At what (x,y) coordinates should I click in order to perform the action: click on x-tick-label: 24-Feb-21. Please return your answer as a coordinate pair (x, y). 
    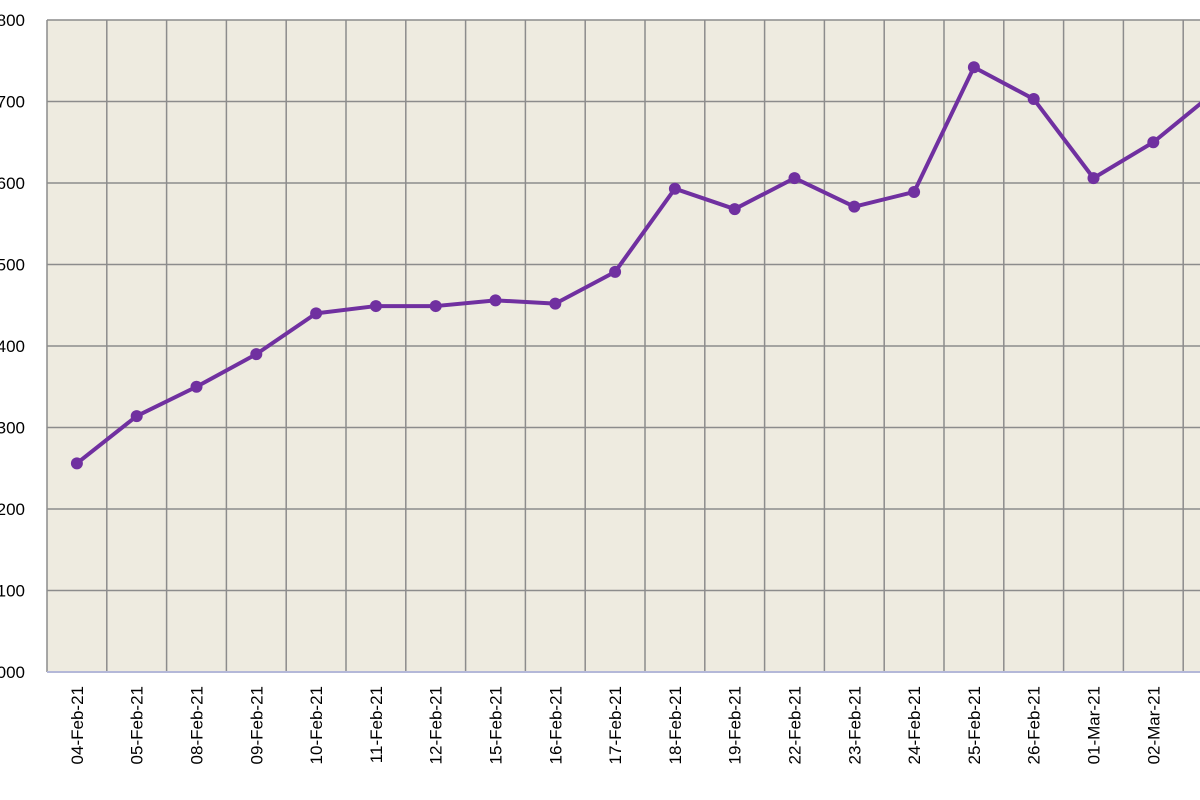
    Looking at the image, I should click on (914, 725).